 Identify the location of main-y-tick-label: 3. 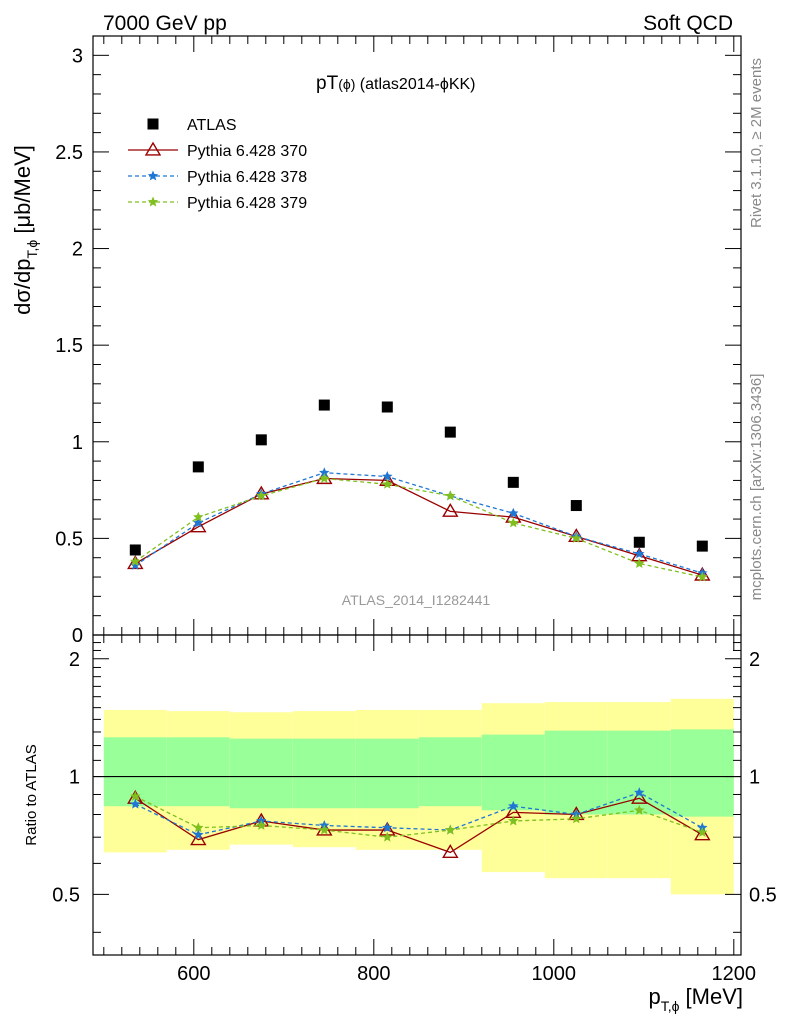
(77, 56).